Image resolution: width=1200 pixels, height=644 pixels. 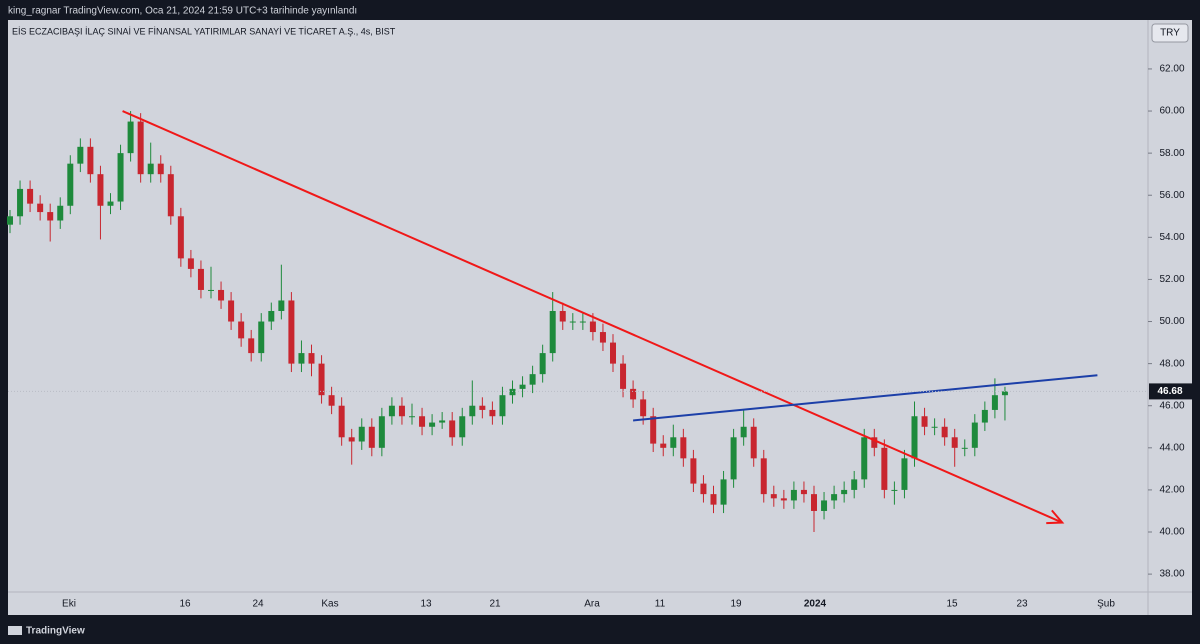 What do you see at coordinates (1171, 111) in the screenshot?
I see `y-tick-label: 60.00` at bounding box center [1171, 111].